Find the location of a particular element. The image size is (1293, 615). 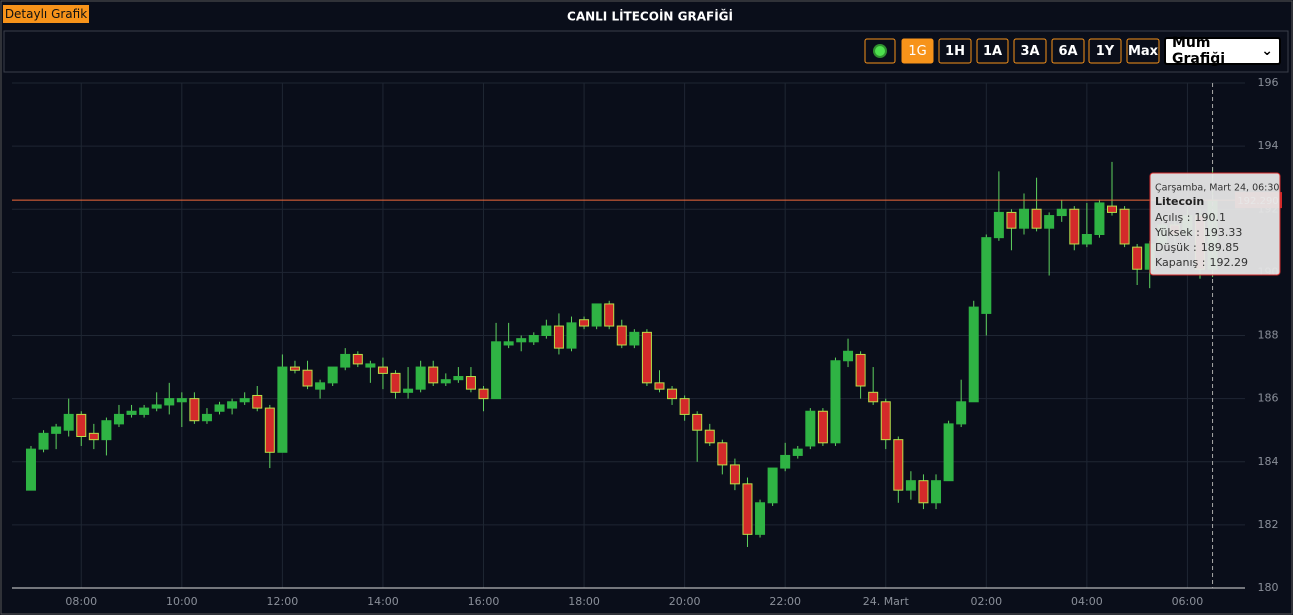

tooltip-row: Yüksek : 193.33 is located at coordinates (1198, 232).